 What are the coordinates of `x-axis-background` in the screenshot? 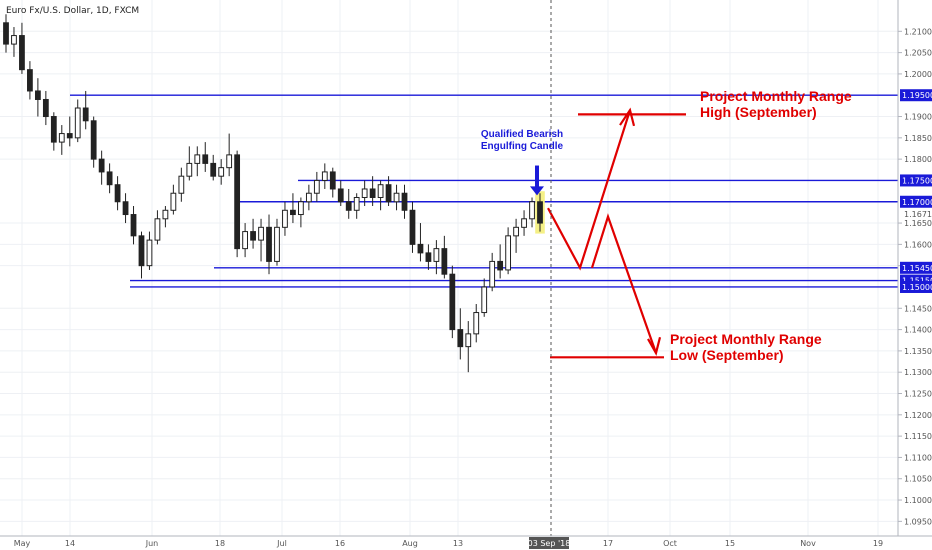 It's located at (466, 543).